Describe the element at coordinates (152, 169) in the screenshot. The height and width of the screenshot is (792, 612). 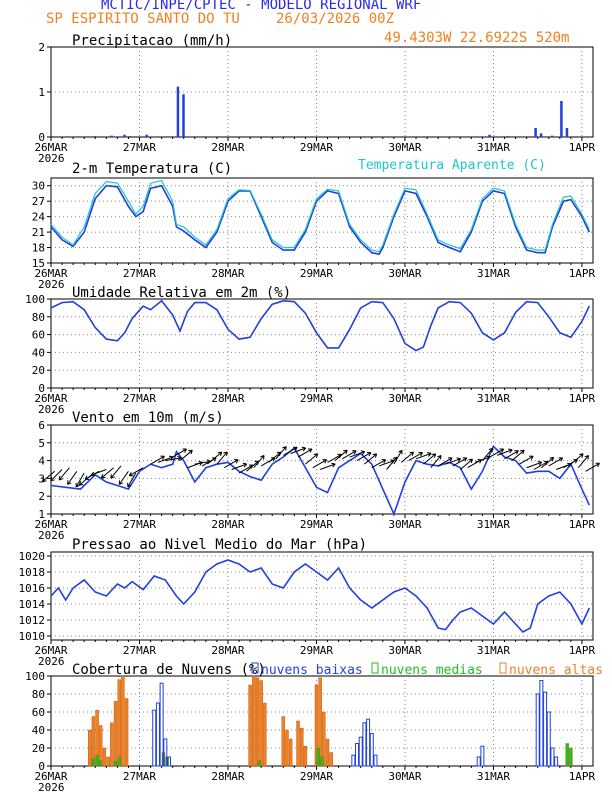
I see `panel-title: 2-m Temperatura (C)` at that location.